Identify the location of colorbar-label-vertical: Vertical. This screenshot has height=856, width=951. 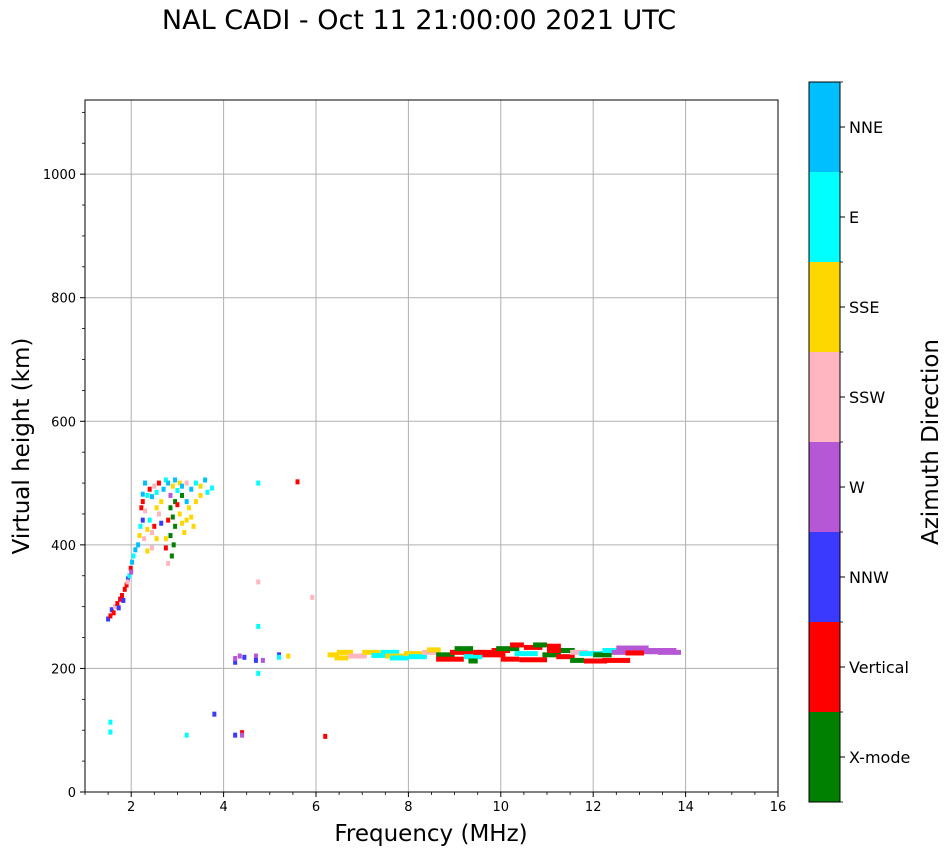
(879, 667).